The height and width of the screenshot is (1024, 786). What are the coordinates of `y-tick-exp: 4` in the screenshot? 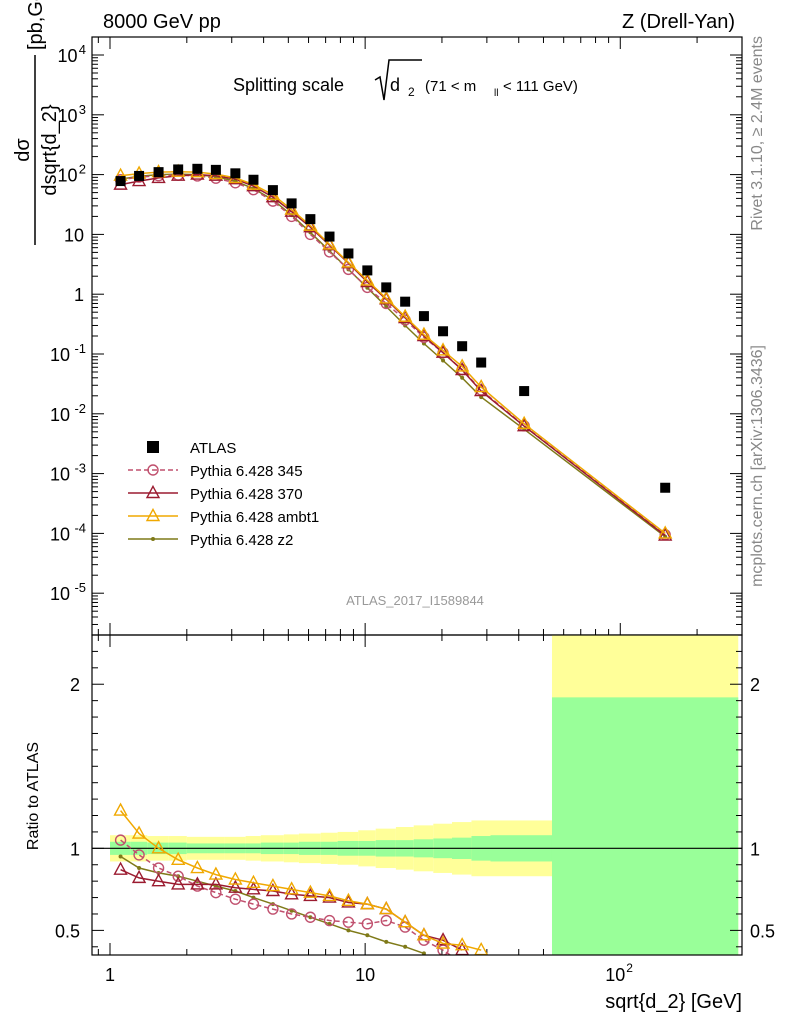 It's located at (82, 49).